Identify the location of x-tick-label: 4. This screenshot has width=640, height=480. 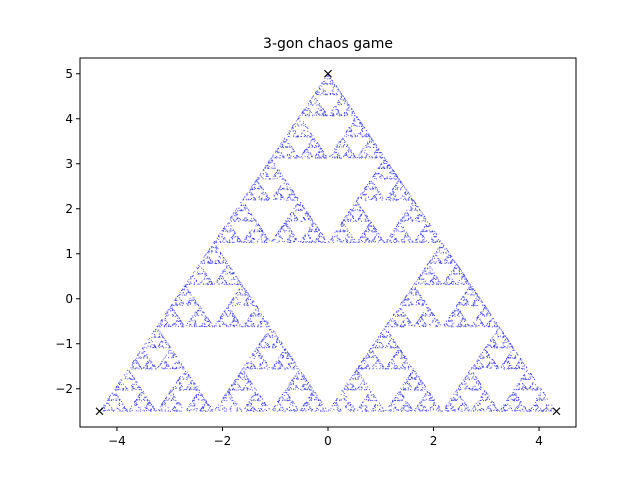
(539, 441).